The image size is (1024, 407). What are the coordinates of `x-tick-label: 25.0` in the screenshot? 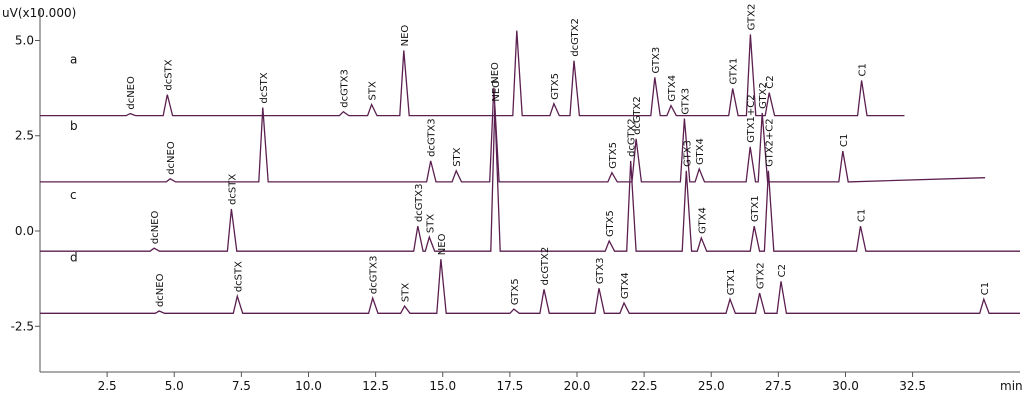 It's located at (711, 386).